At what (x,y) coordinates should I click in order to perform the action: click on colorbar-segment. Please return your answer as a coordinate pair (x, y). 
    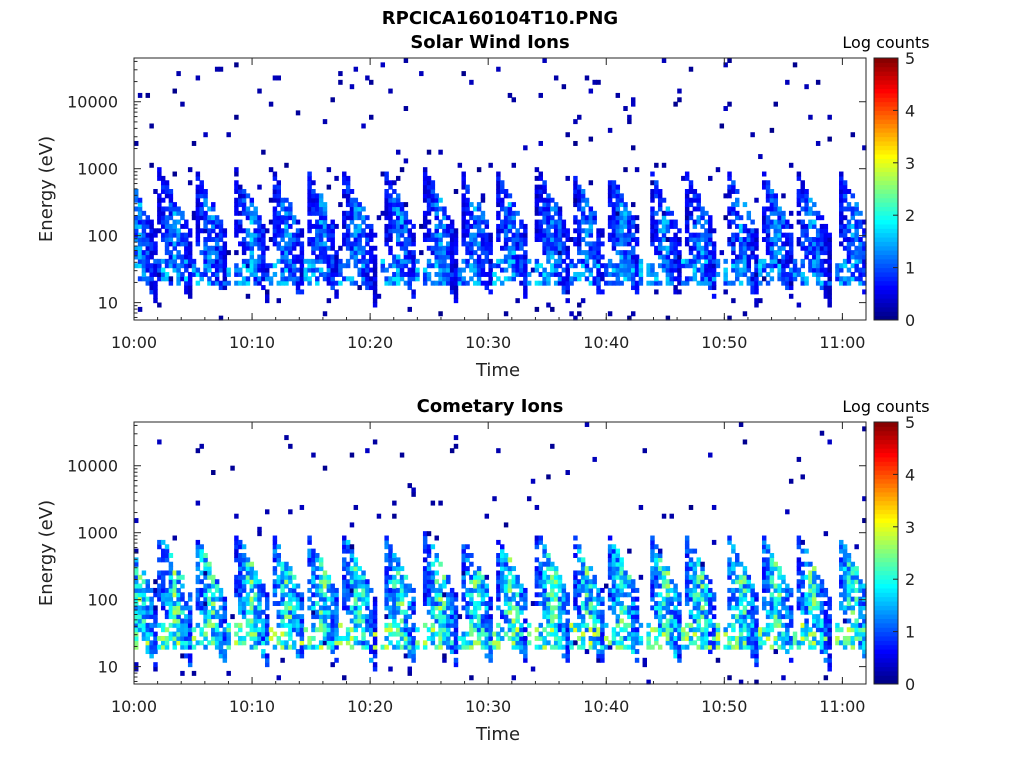
    Looking at the image, I should click on (886, 213).